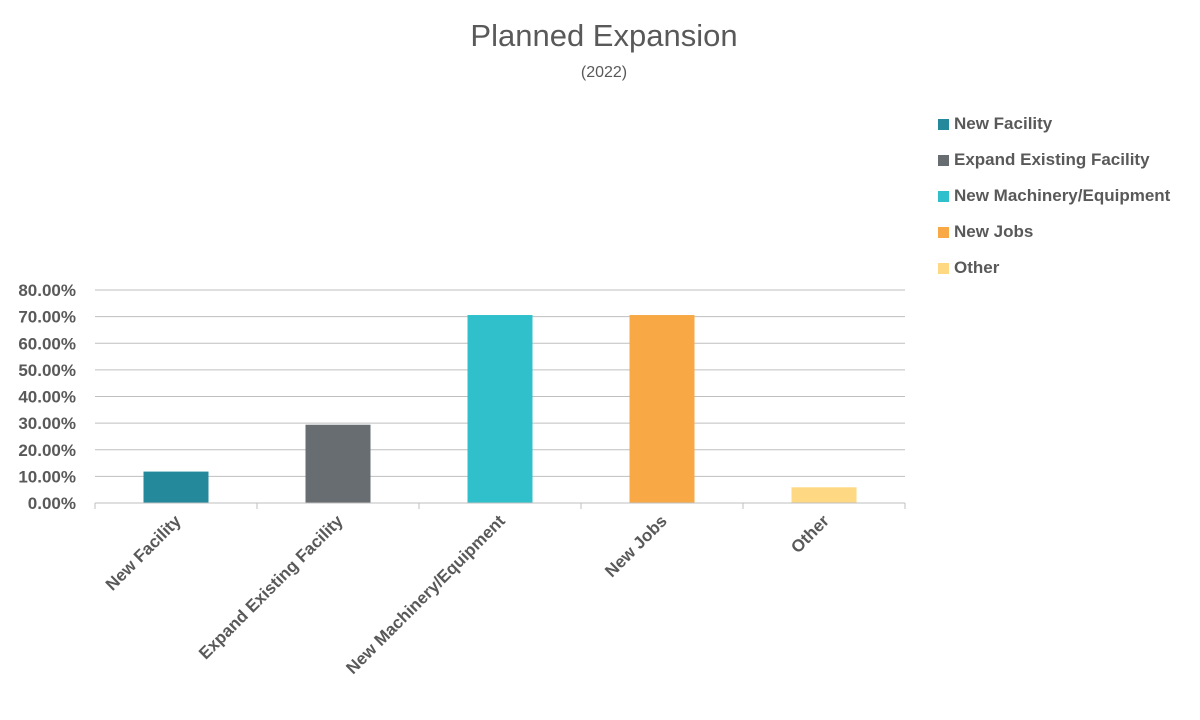 This screenshot has width=1200, height=720. What do you see at coordinates (47, 370) in the screenshot?
I see `y-tick-label: 50.00%` at bounding box center [47, 370].